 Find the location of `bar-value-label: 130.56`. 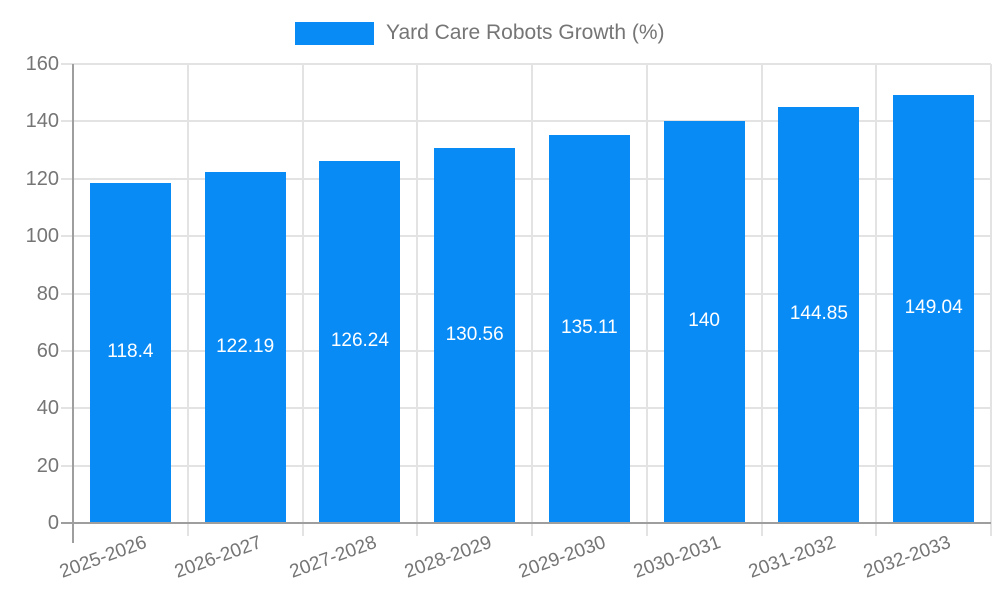

bar-value-label: 130.56 is located at coordinates (474, 334).